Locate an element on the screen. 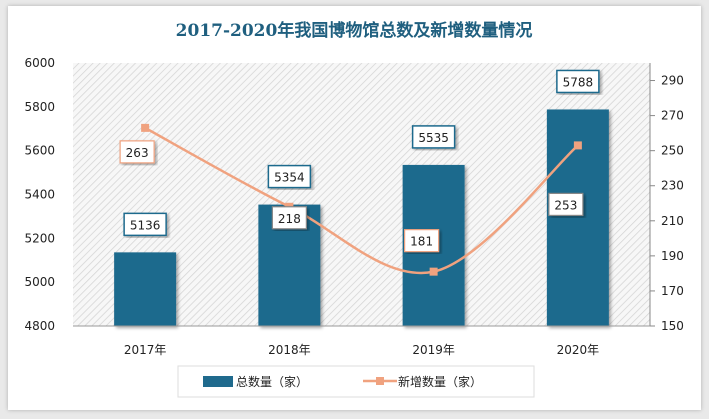 The image size is (709, 419). bar-data-label: 5788 is located at coordinates (578, 82).